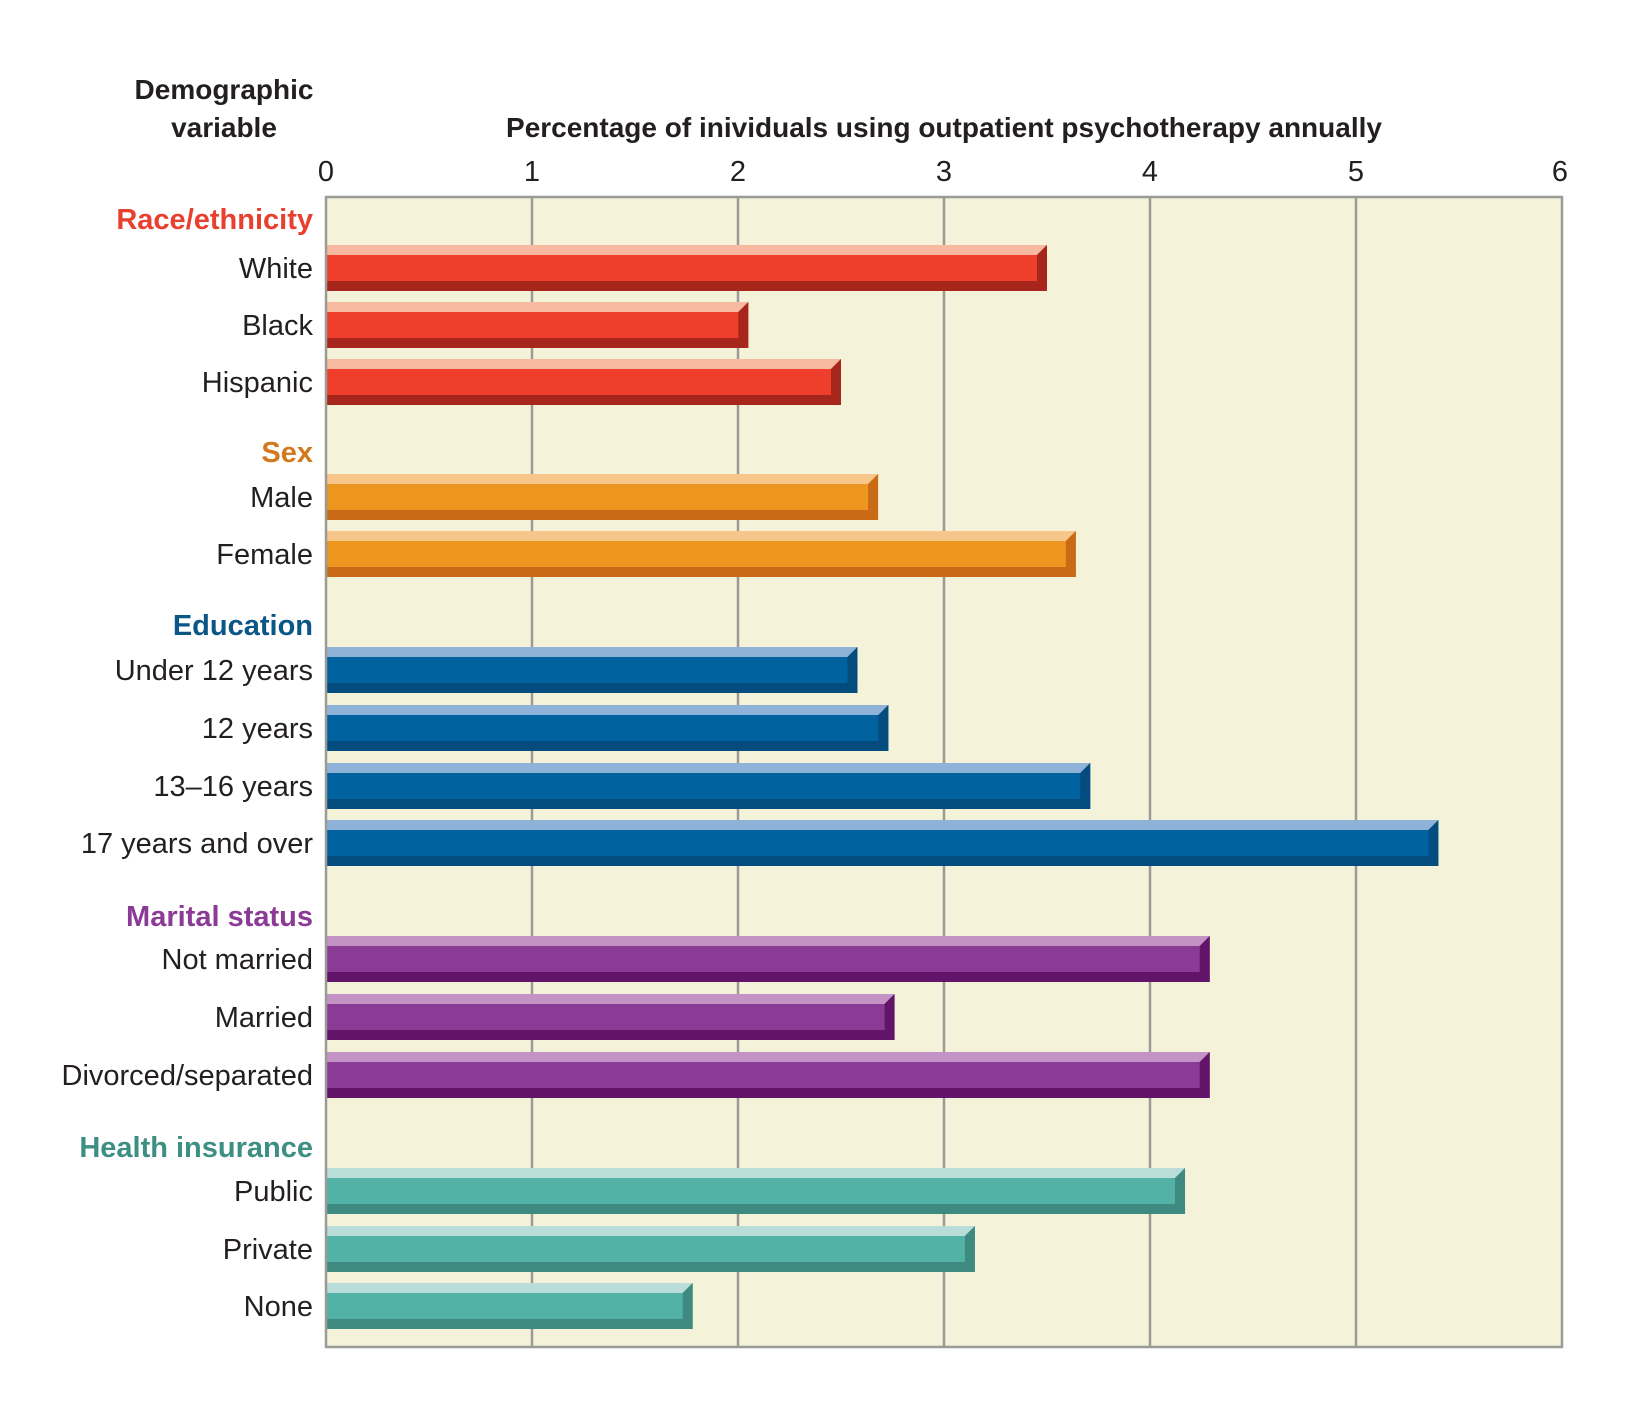 This screenshot has width=1637, height=1402. Describe the element at coordinates (196, 1148) in the screenshot. I see `group-header: Health insurance` at that location.